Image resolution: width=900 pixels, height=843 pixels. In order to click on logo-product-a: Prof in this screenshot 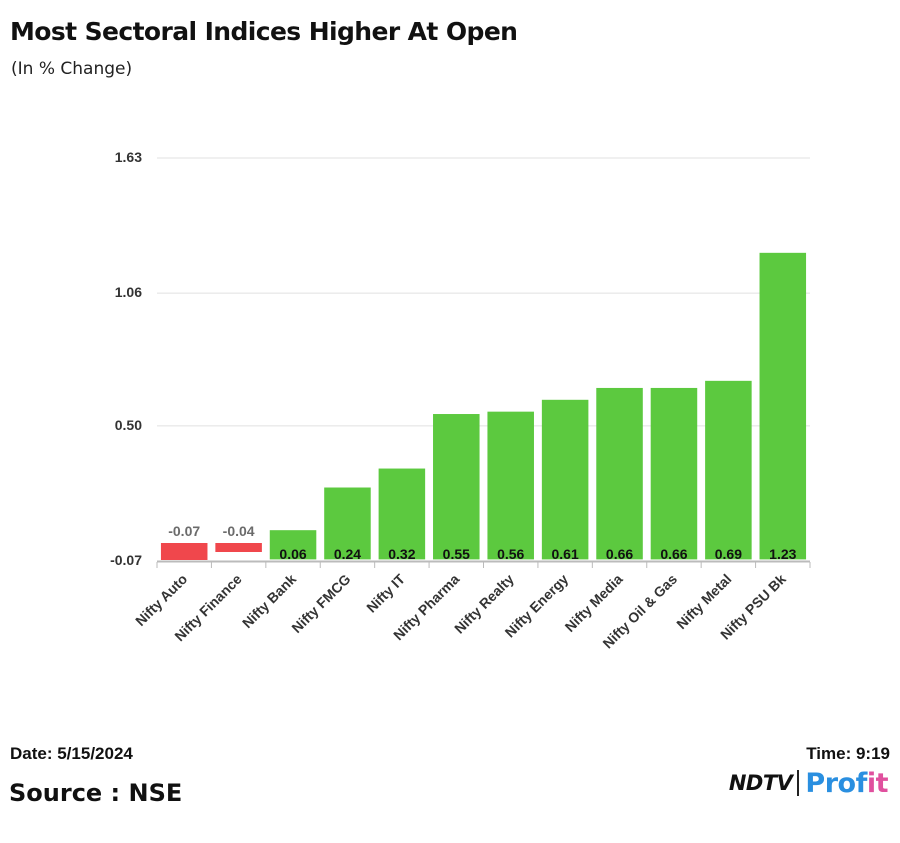, I will do `click(836, 783)`.